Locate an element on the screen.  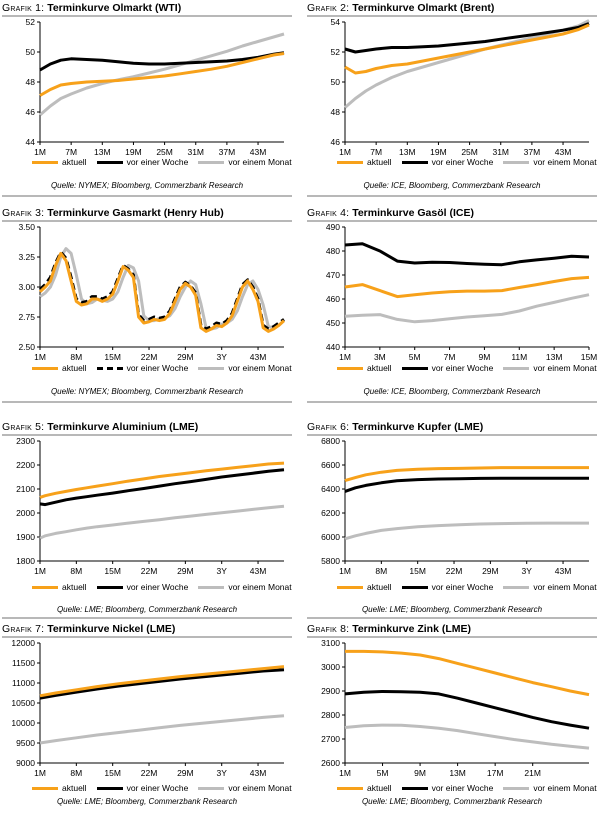
y-tick-label: 12000 is located at coordinates (23, 643).